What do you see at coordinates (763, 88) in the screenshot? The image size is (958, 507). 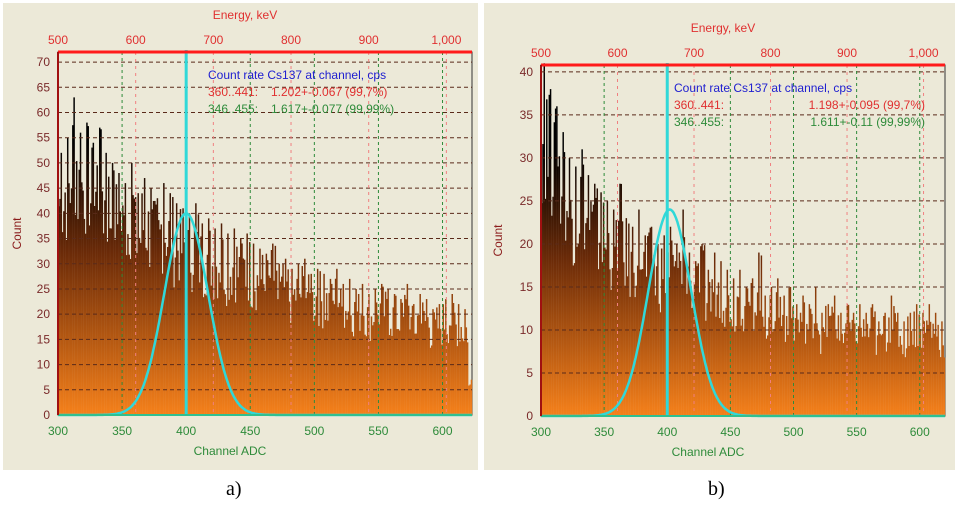 I see `legend-title: Count rate Cs137 at channel, cps` at bounding box center [763, 88].